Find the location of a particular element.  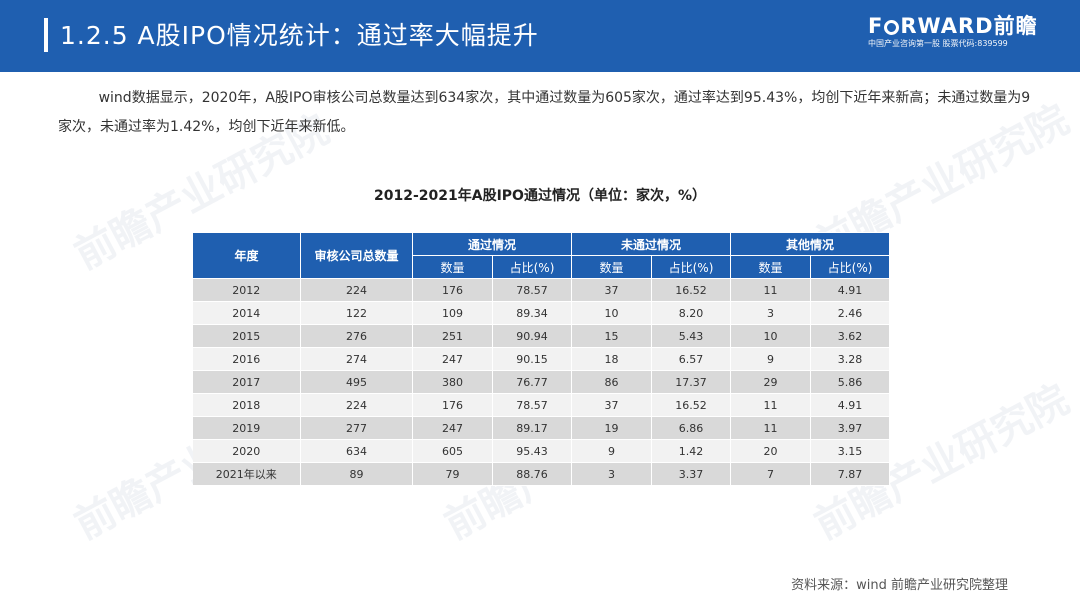

table-row: 2020 634 605 95.43 9 1.42 20 3.15 is located at coordinates (541, 451).